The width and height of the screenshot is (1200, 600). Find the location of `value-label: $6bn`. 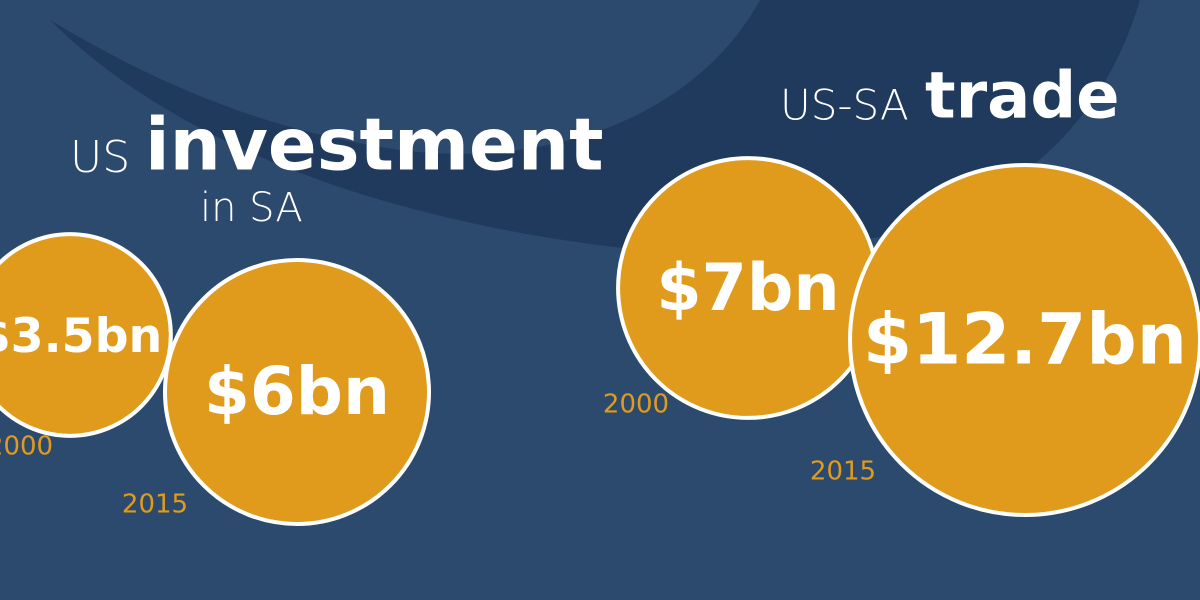

value-label: $6bn is located at coordinates (297, 391).